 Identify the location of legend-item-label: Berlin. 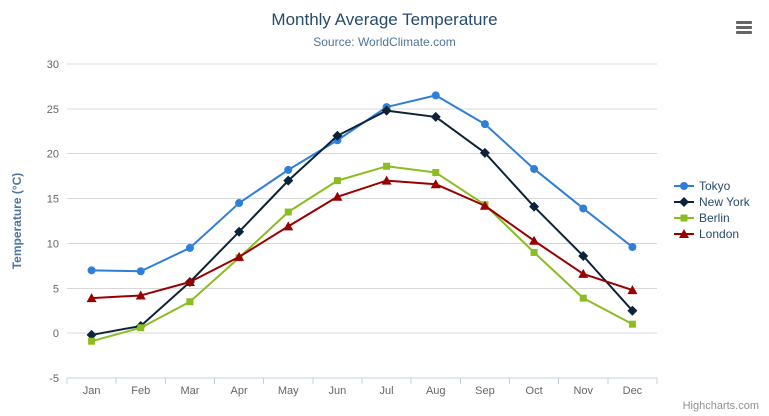
(714, 218).